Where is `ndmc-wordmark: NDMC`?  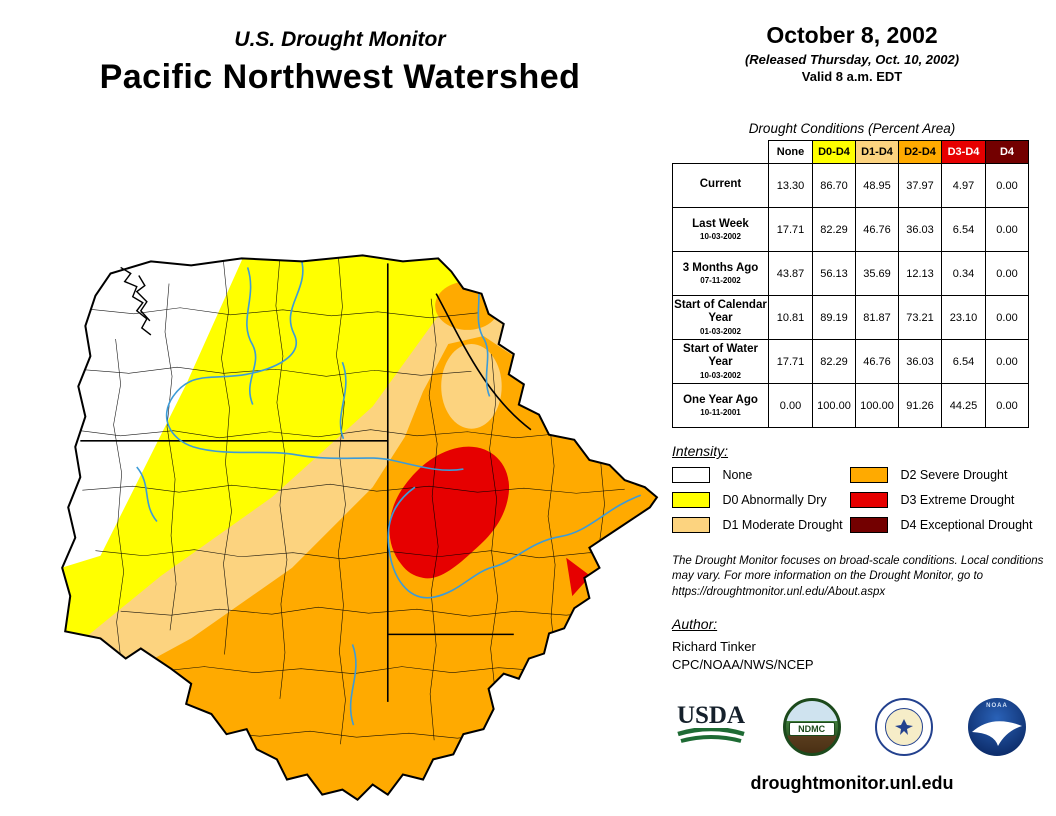 ndmc-wordmark: NDMC is located at coordinates (811, 729).